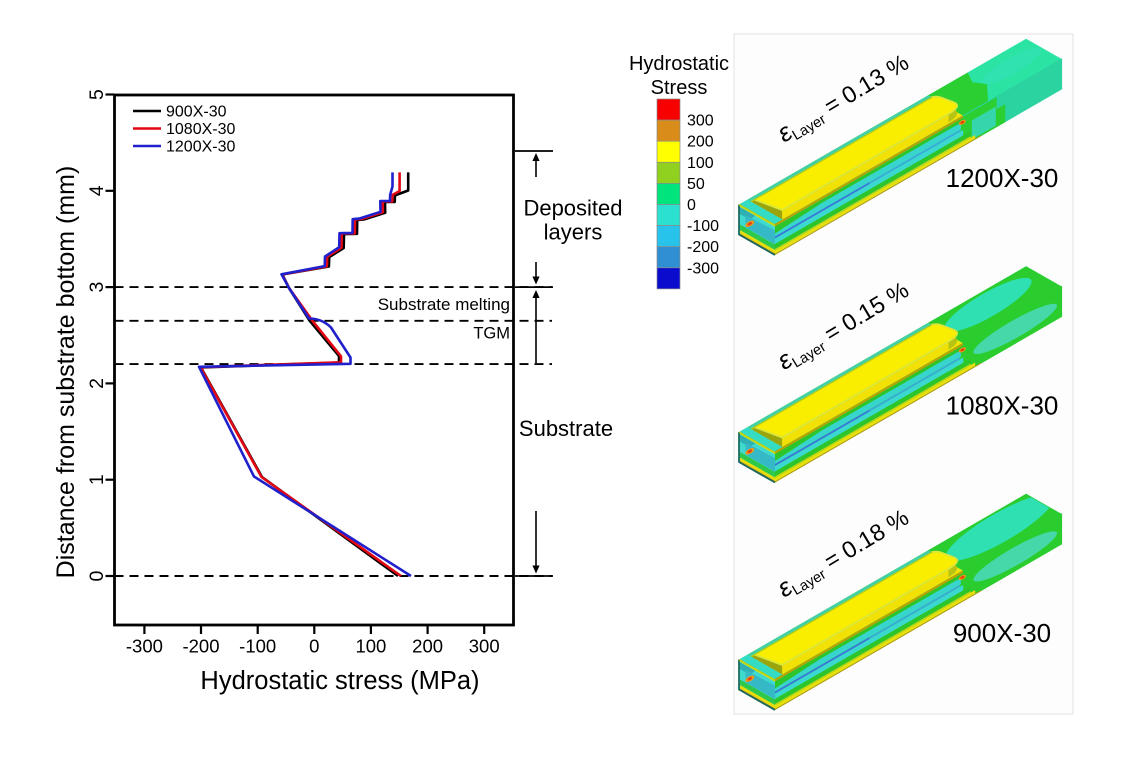 The height and width of the screenshot is (760, 1123). What do you see at coordinates (339, 681) in the screenshot?
I see `svg-text: Hydrostatic stress (MPa)` at bounding box center [339, 681].